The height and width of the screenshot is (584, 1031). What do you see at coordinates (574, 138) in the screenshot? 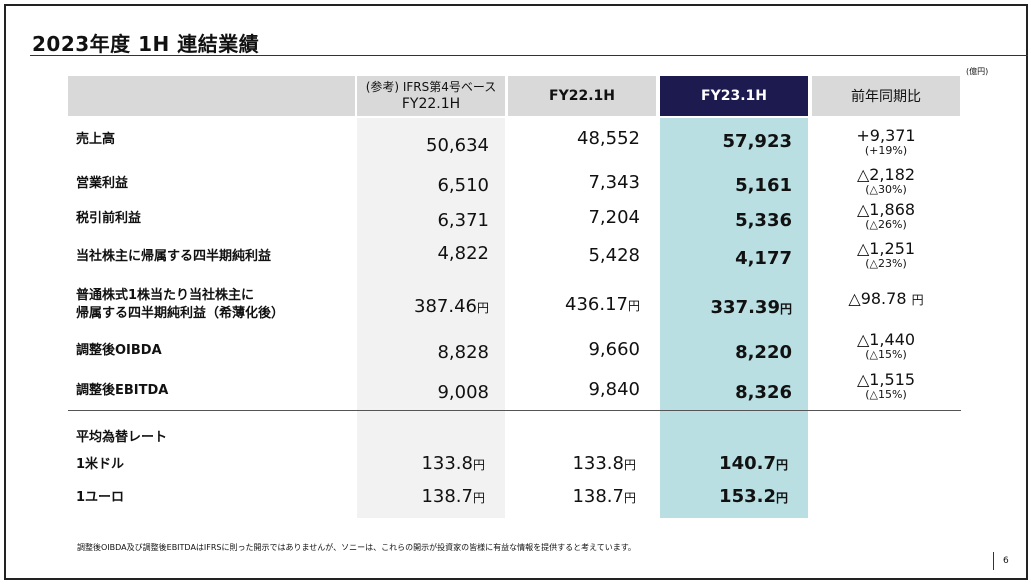
I see `fy22-value: 48,552` at bounding box center [574, 138].